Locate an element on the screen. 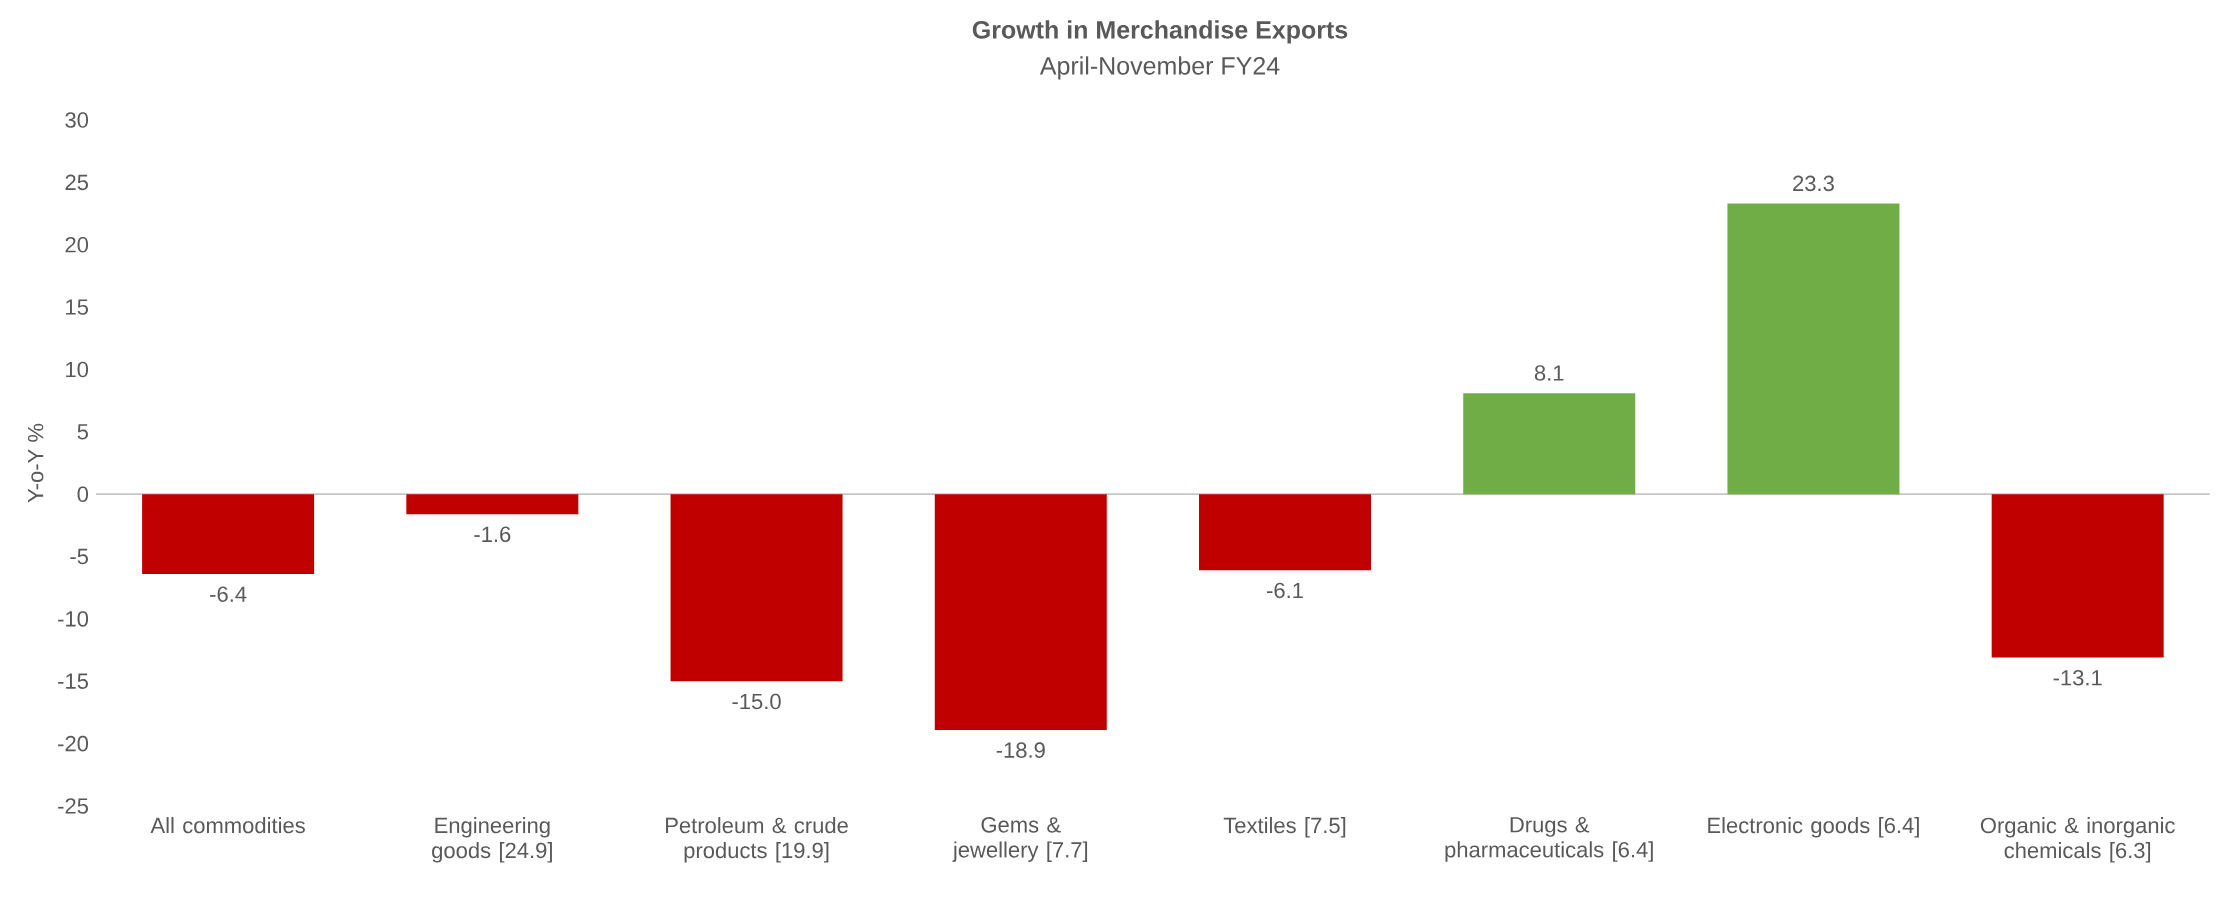  y-tick-label: -25 is located at coordinates (73, 806).